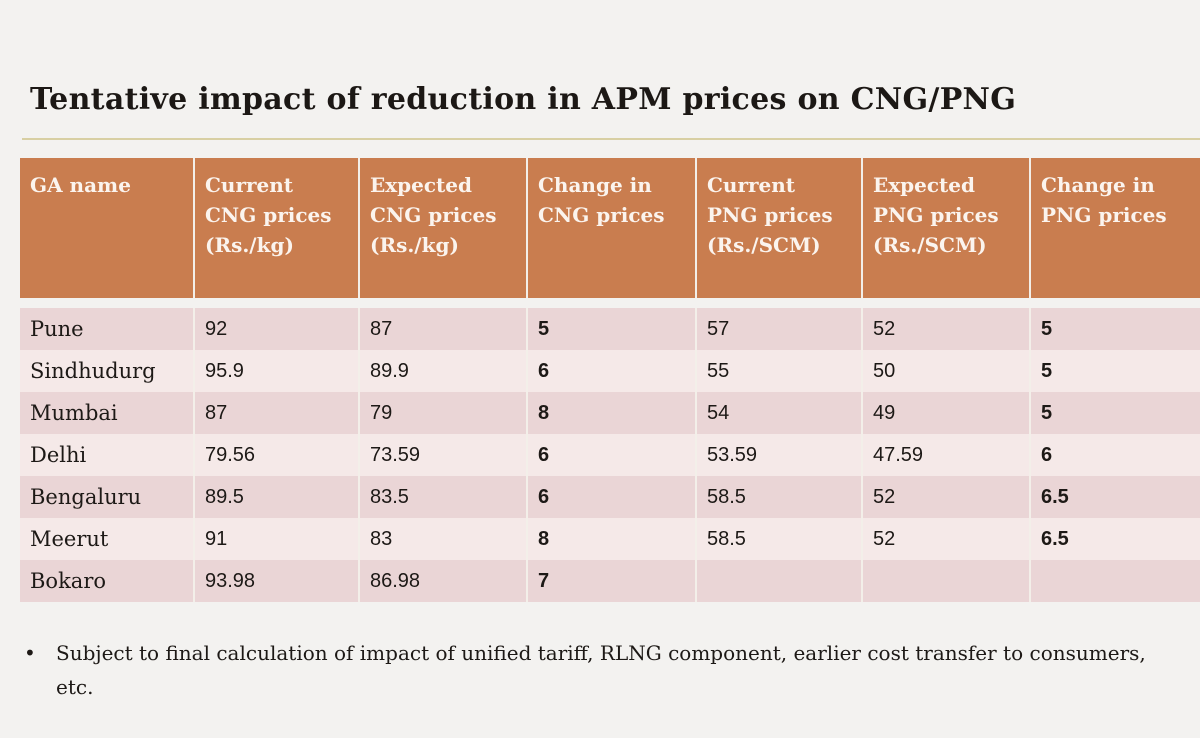 Image resolution: width=1200 pixels, height=738 pixels. Describe the element at coordinates (277, 371) in the screenshot. I see `current-cng-cell: 95.9` at that location.